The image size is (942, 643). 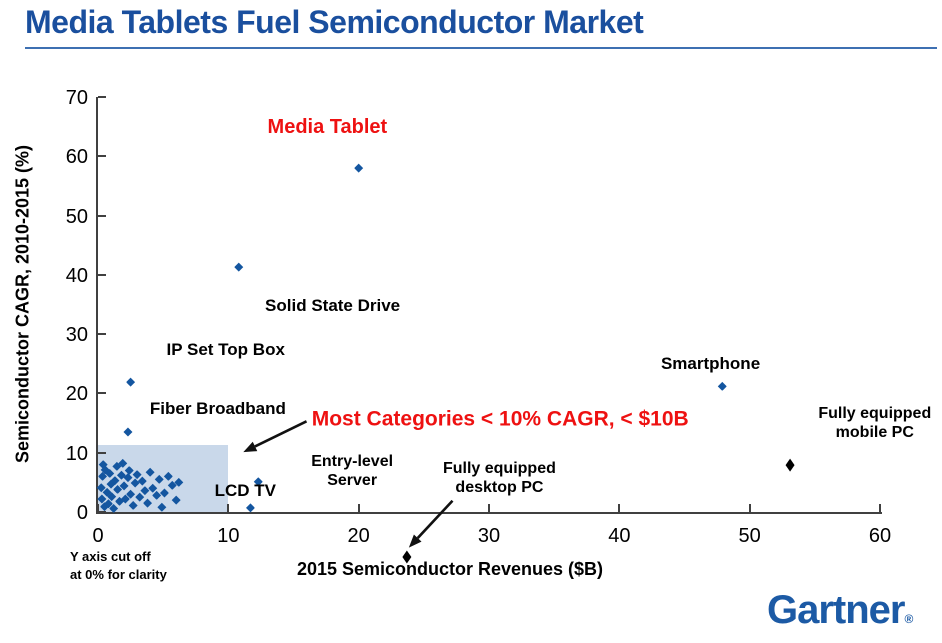 I want to click on axis-footnote: Y axis cut off at 0% for clarity, so click(x=118, y=565).